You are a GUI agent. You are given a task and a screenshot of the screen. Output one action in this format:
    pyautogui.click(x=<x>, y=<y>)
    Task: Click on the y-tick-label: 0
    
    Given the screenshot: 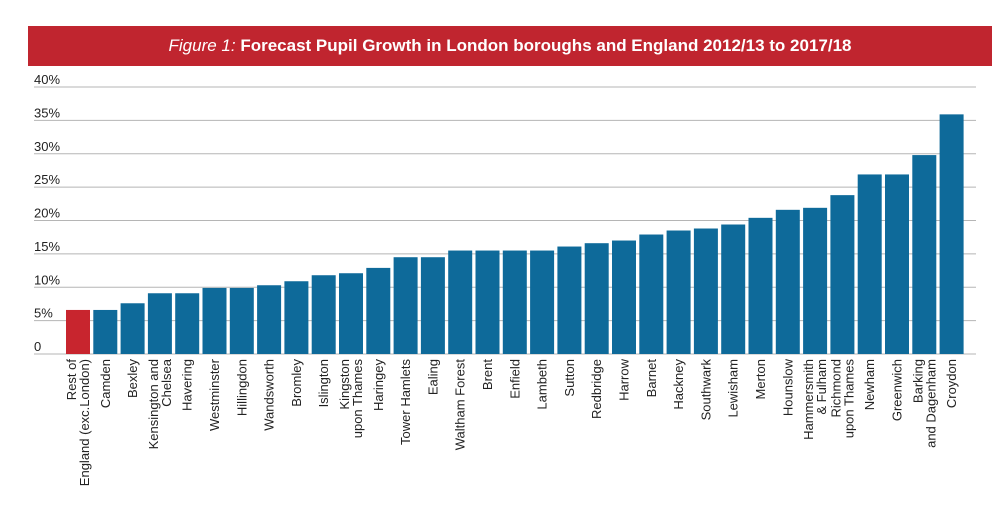 What is the action you would take?
    pyautogui.click(x=37, y=346)
    